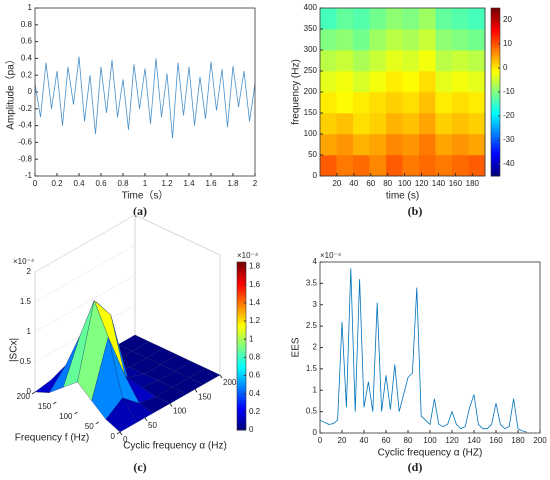  What do you see at coordinates (509, 139) in the screenshot?
I see `colorbar-tick-label: -30` at bounding box center [509, 139].